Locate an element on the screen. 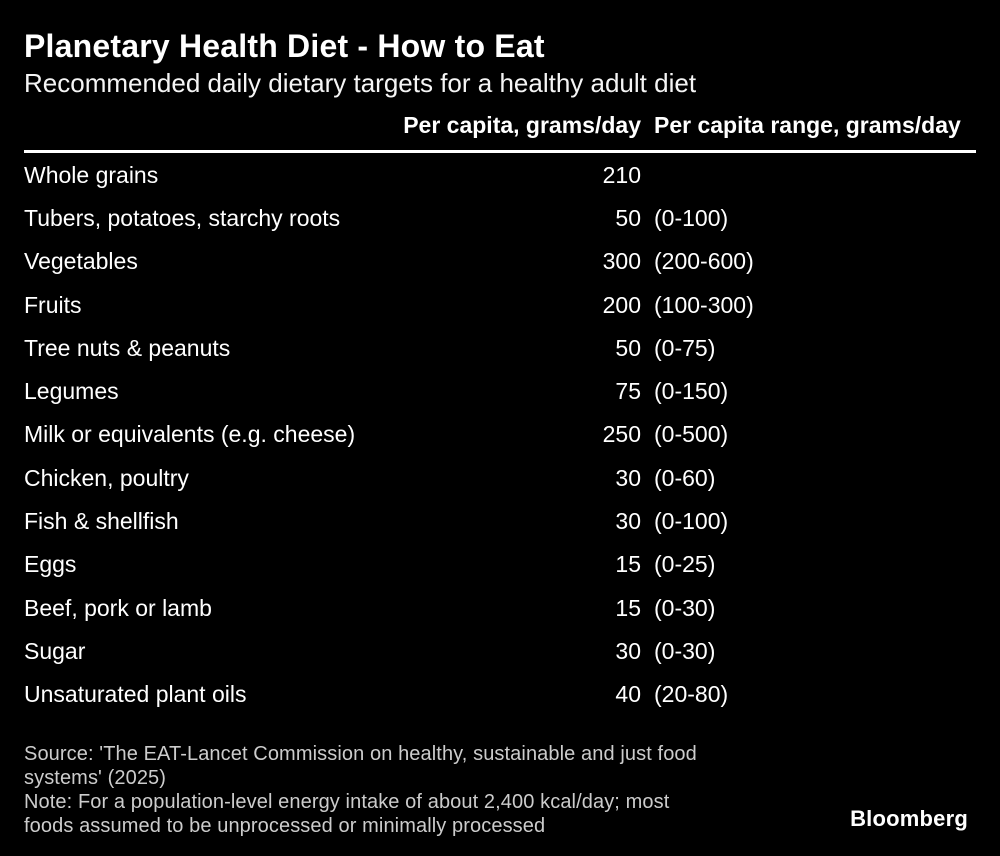 Image resolution: width=1000 pixels, height=856 pixels. per-capita-value: 40 is located at coordinates (628, 694).